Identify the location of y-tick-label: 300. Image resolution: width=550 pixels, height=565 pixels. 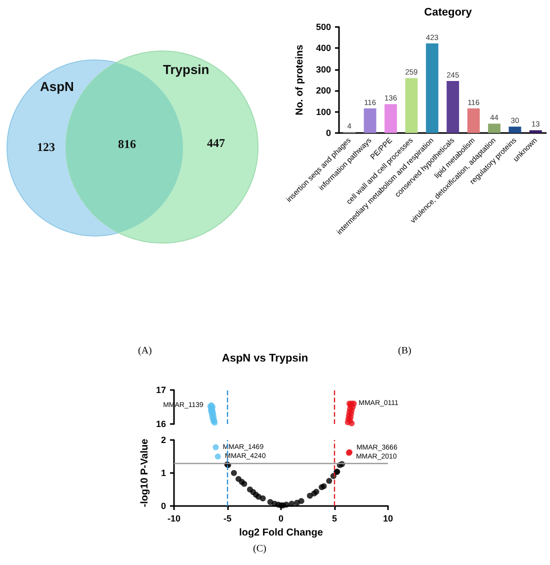
(323, 69).